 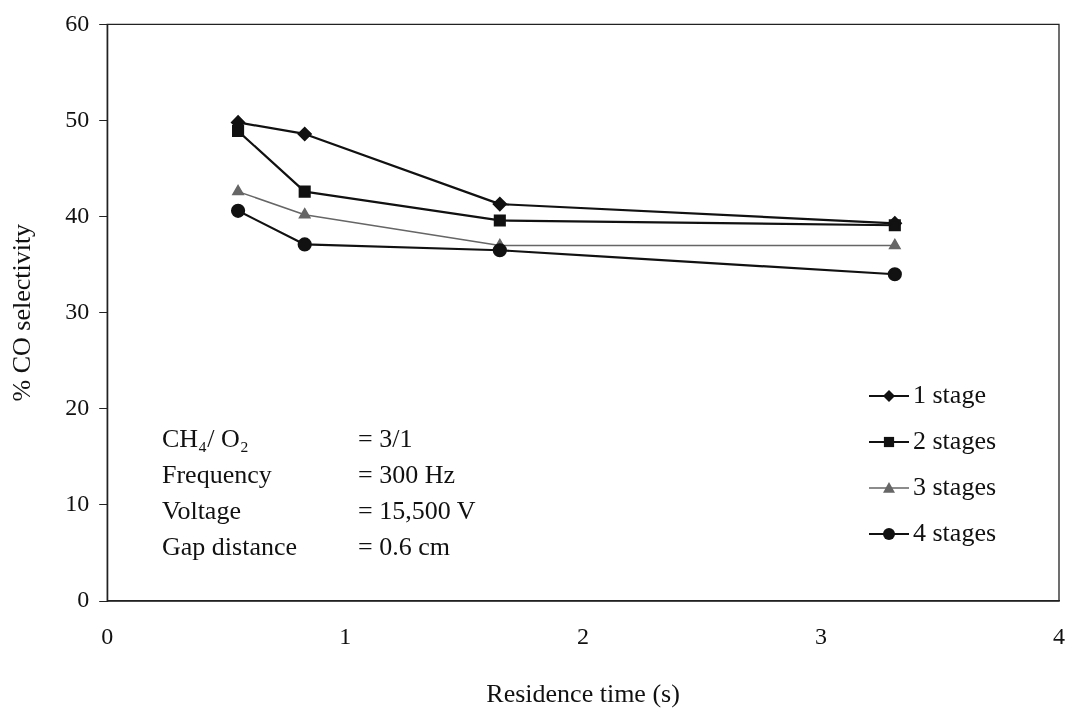 I want to click on text: CH₄/ O₂ = 3/1, so click(x=287, y=438).